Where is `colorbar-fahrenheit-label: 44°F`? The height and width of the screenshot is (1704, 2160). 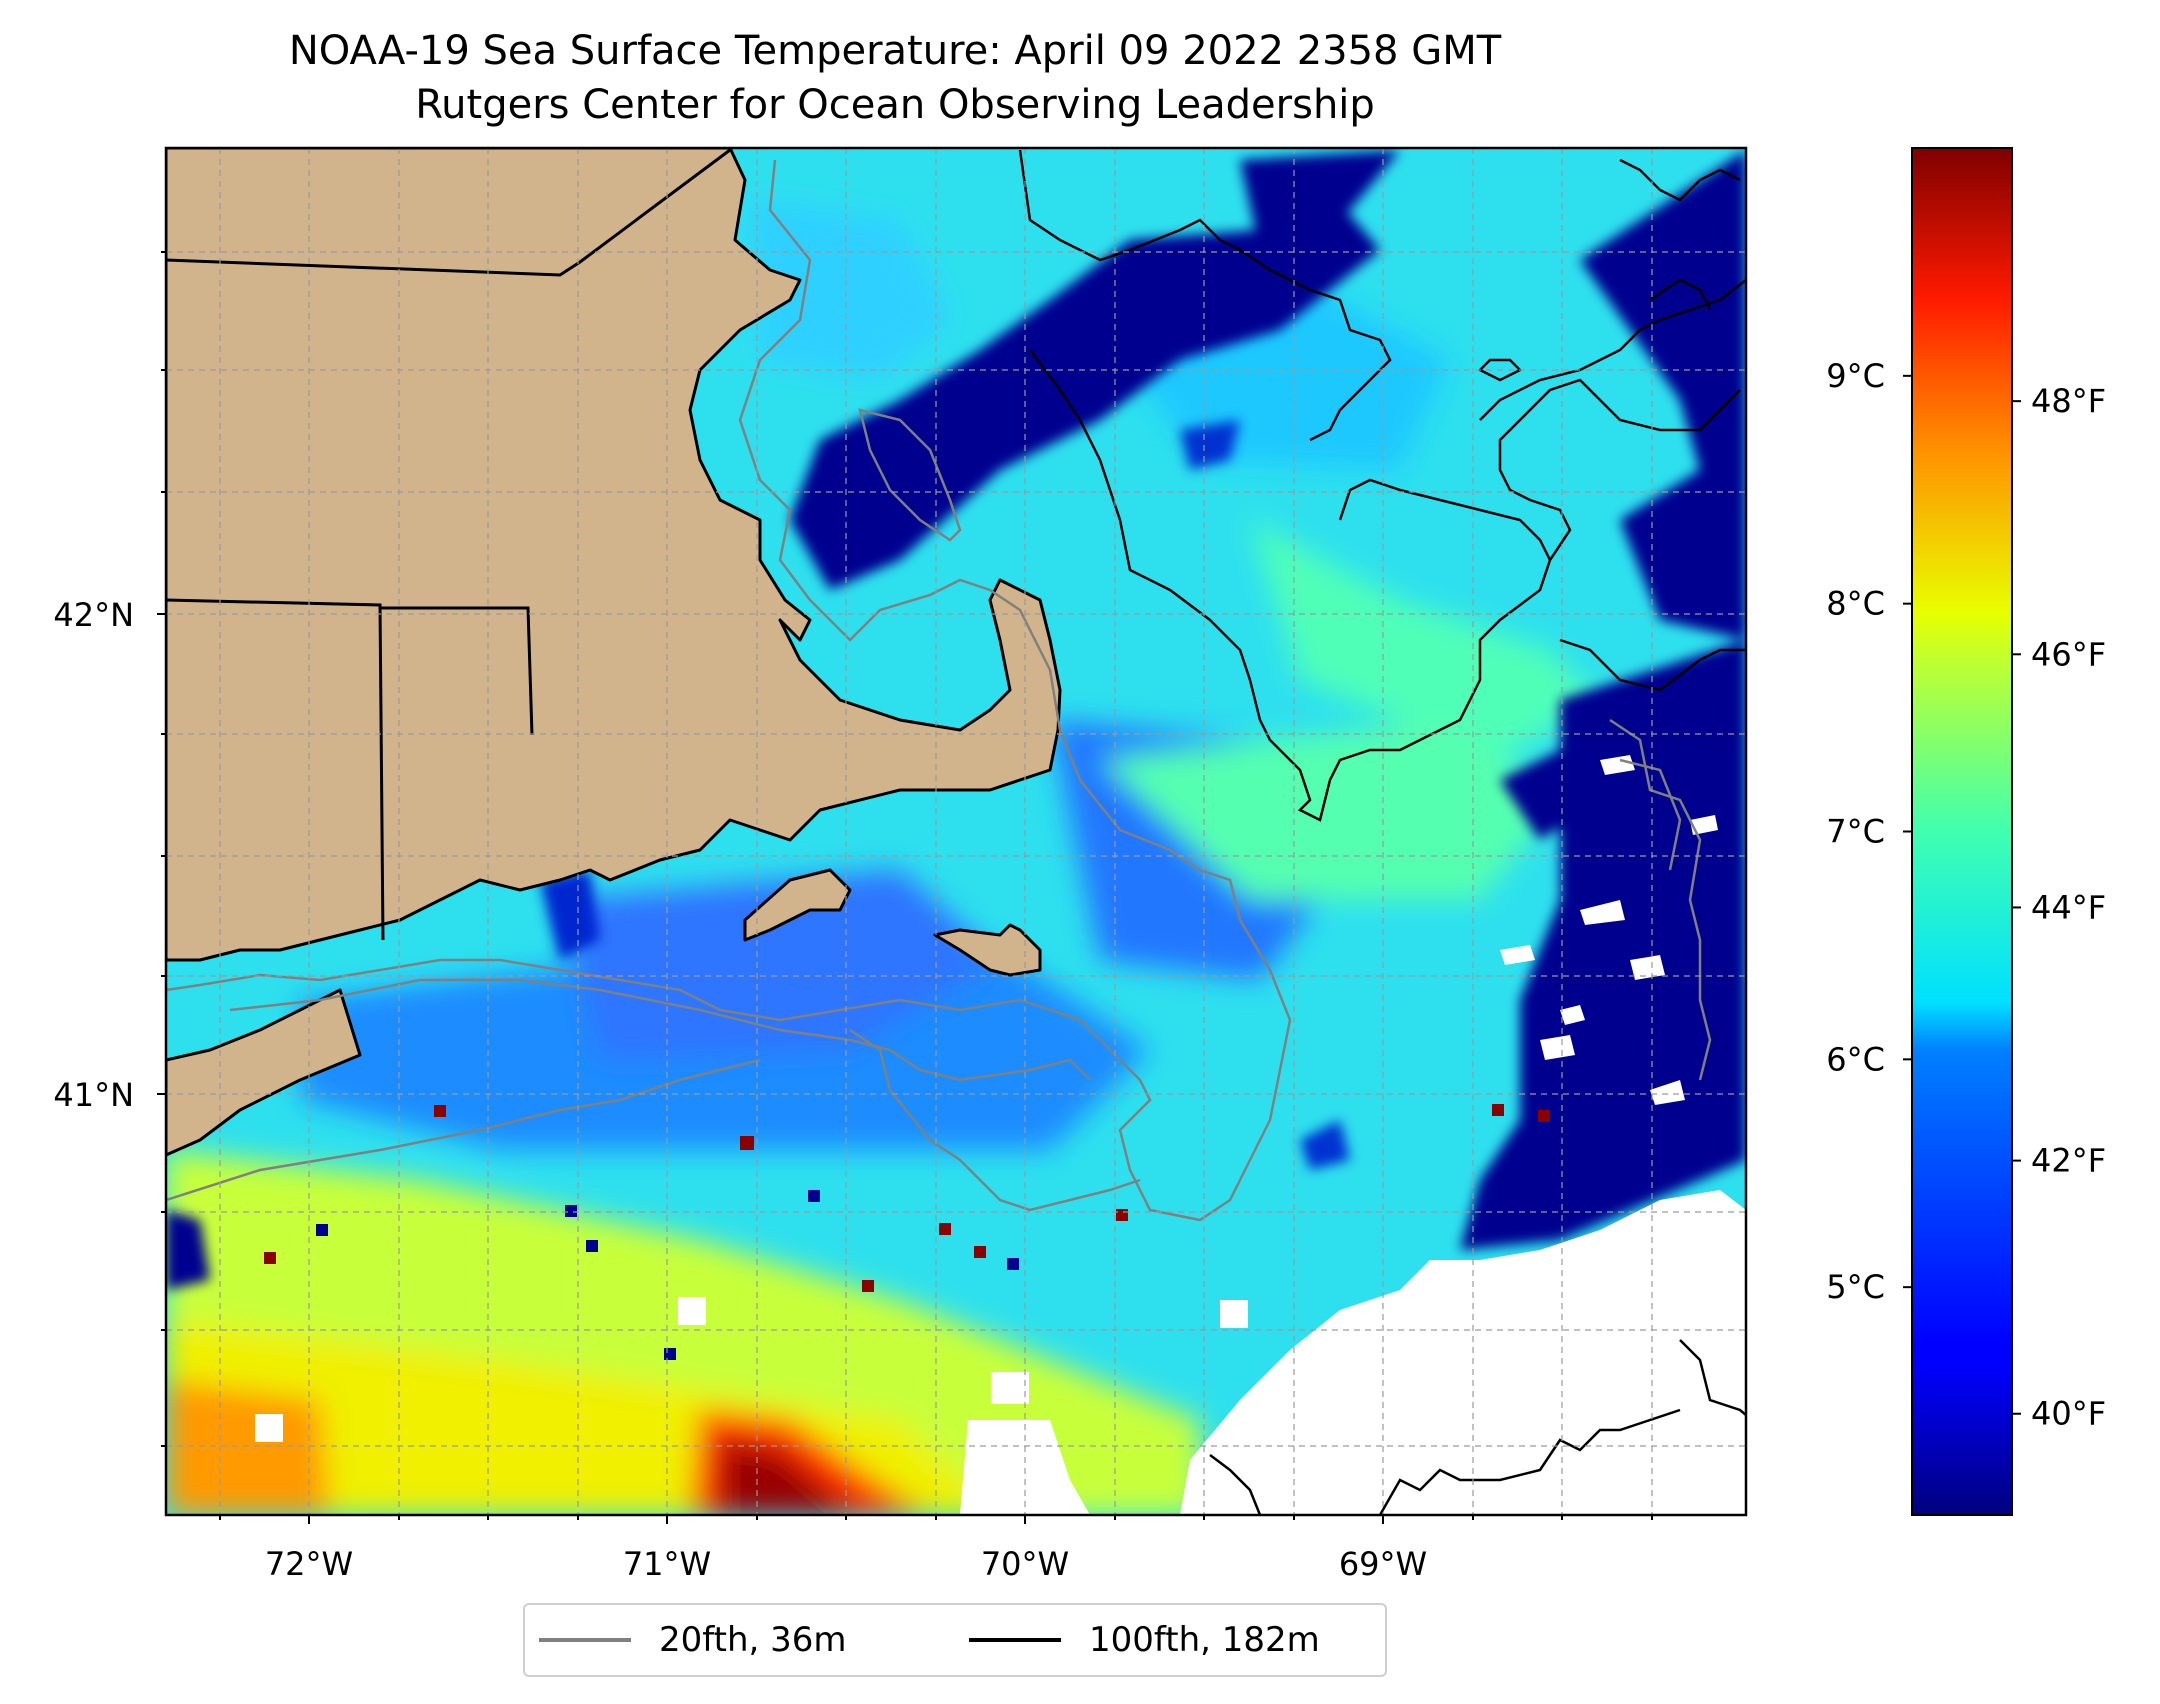
colorbar-fahrenheit-label: 44°F is located at coordinates (2068, 907).